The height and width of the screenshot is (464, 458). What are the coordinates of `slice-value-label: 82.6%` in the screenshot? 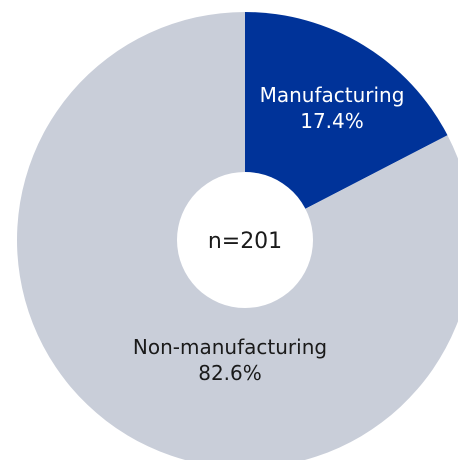 It's located at (230, 373).